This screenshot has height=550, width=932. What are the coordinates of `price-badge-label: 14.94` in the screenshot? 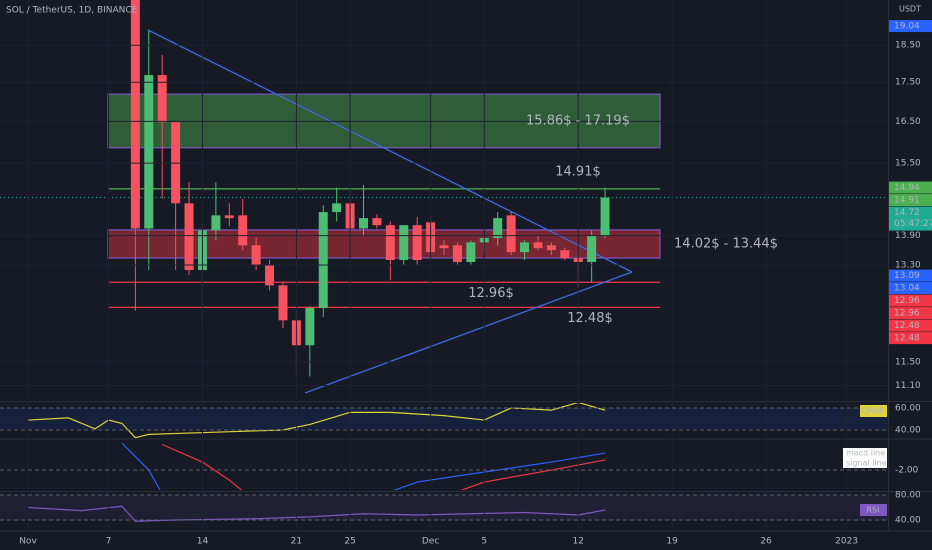 It's located at (907, 188).